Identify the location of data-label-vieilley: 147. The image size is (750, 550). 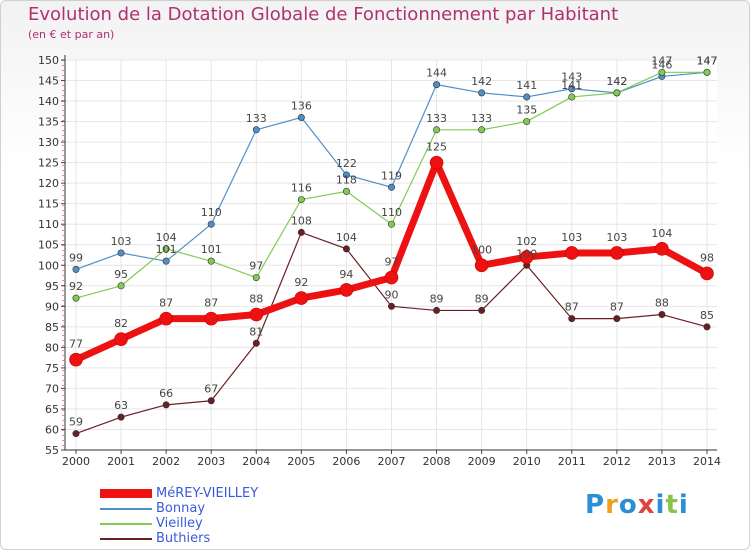
(707, 60).